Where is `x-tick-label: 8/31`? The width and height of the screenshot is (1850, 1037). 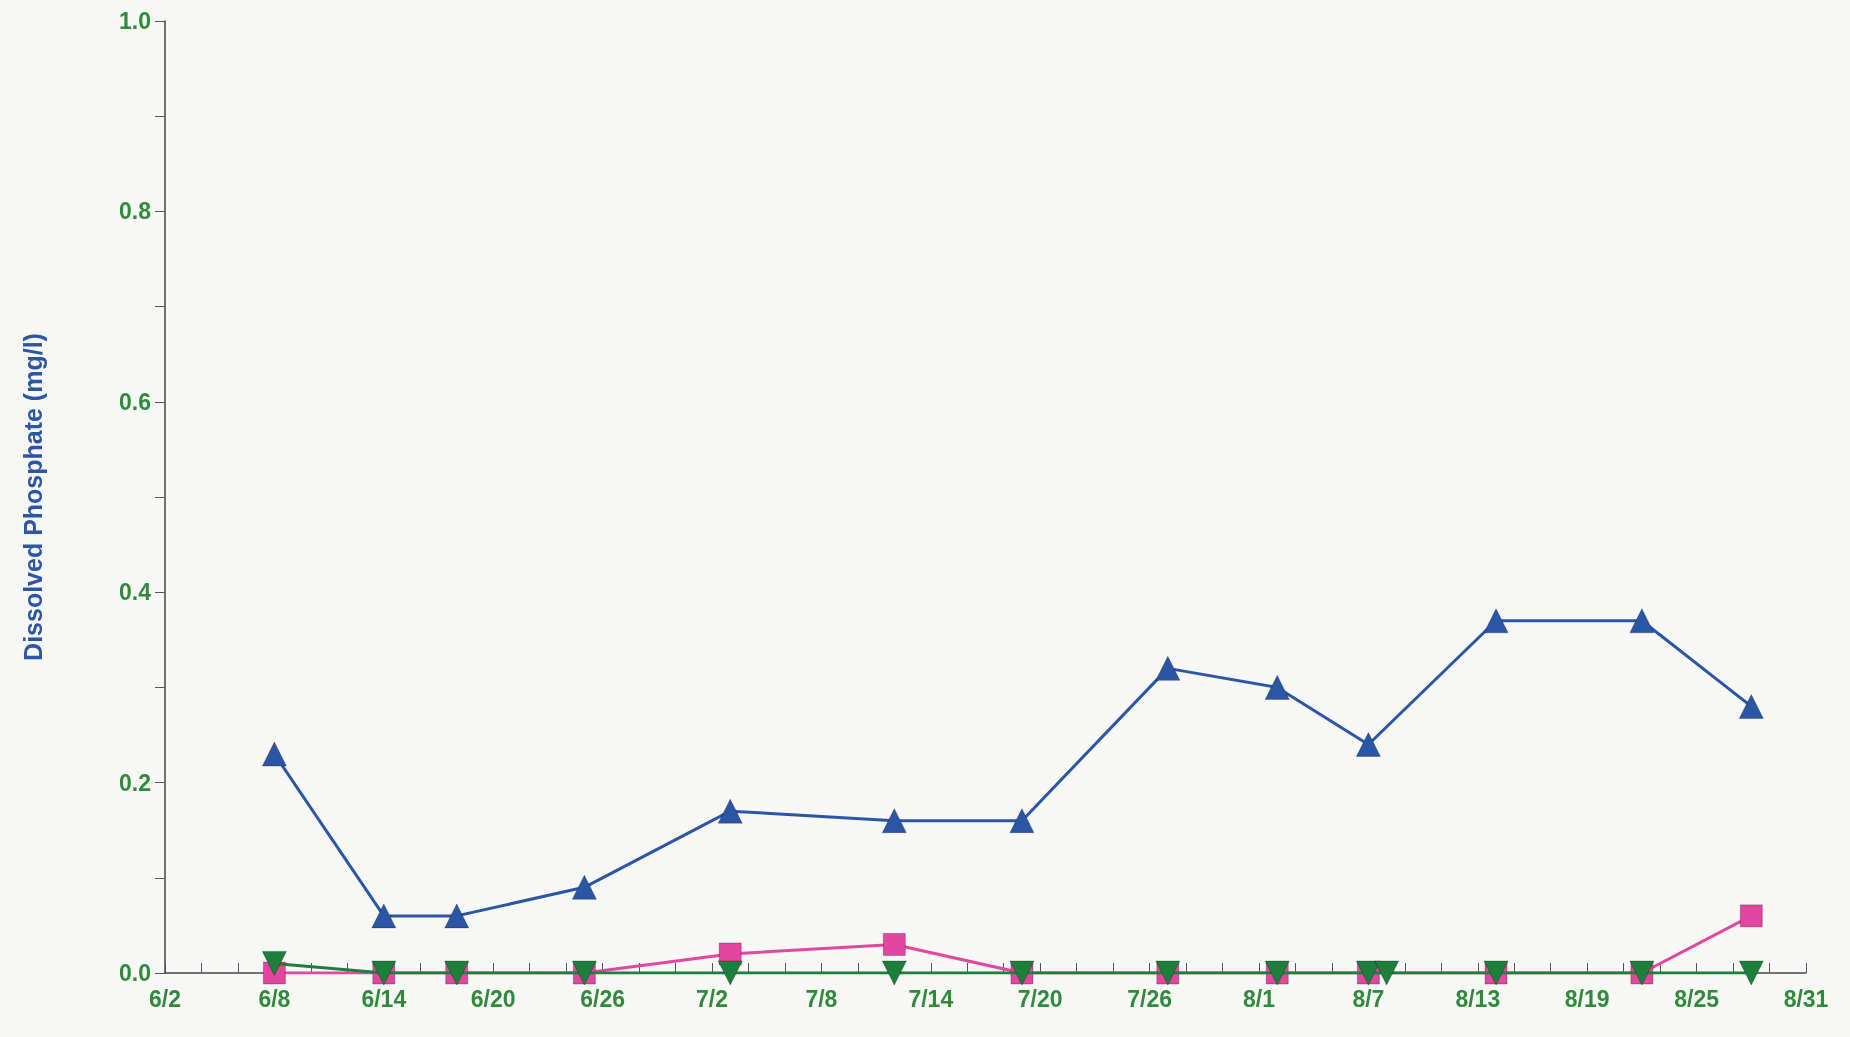
x-tick-label: 8/31 is located at coordinates (1806, 998).